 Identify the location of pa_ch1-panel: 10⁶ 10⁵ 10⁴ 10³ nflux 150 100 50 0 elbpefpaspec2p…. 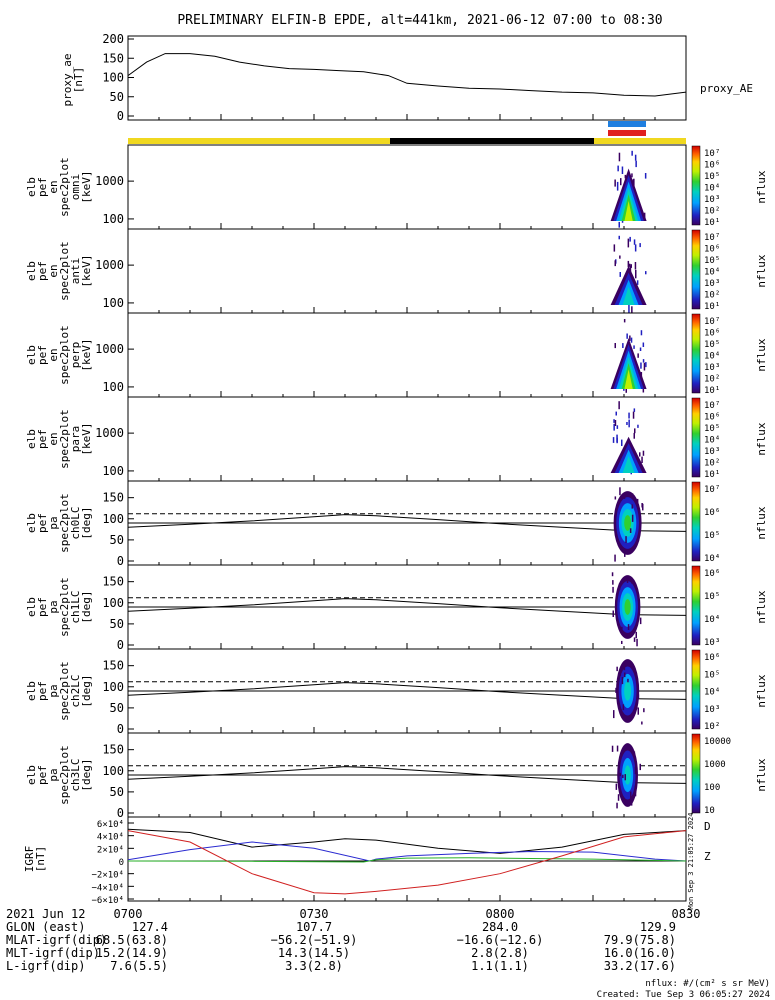
(396, 608).